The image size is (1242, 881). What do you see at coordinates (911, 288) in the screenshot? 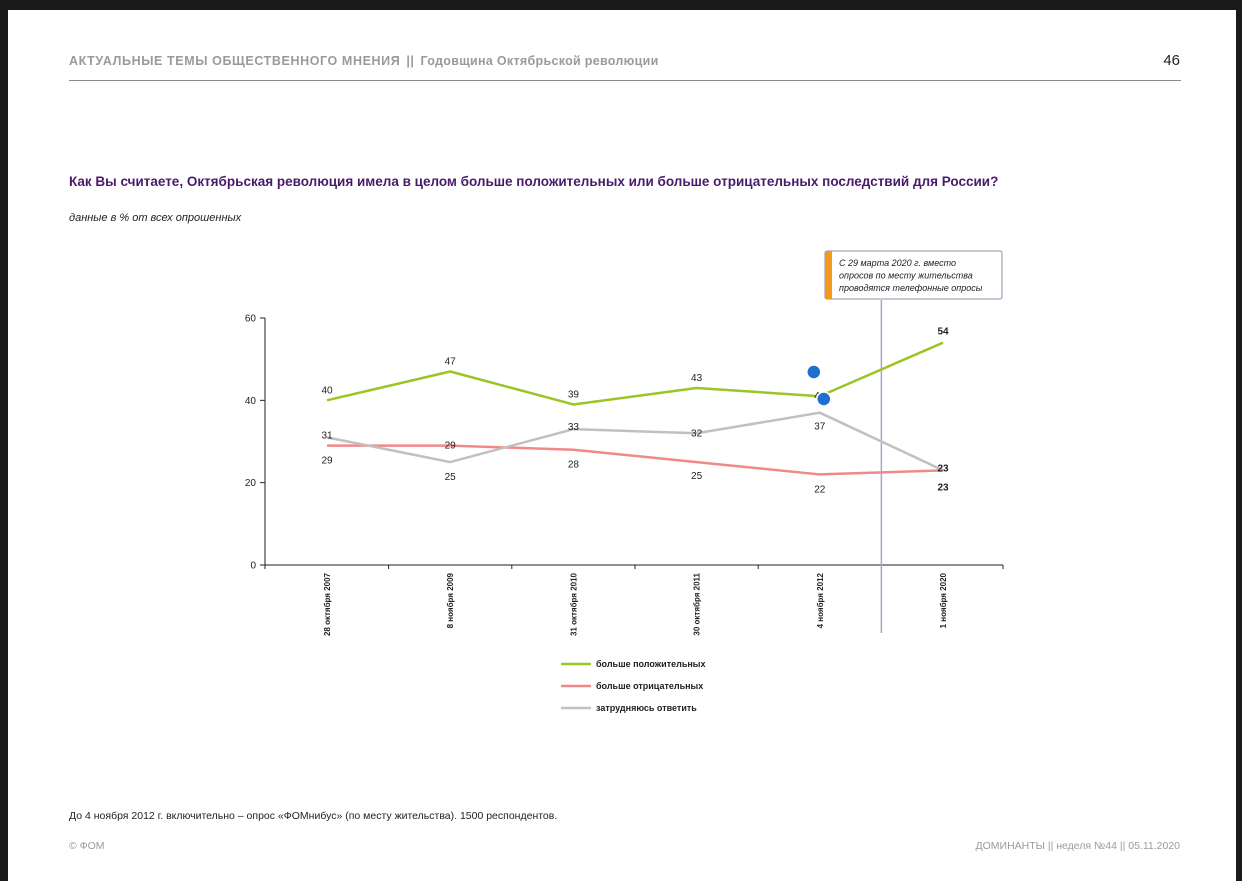
I see `note-line: проводятся телефонные опросы` at bounding box center [911, 288].